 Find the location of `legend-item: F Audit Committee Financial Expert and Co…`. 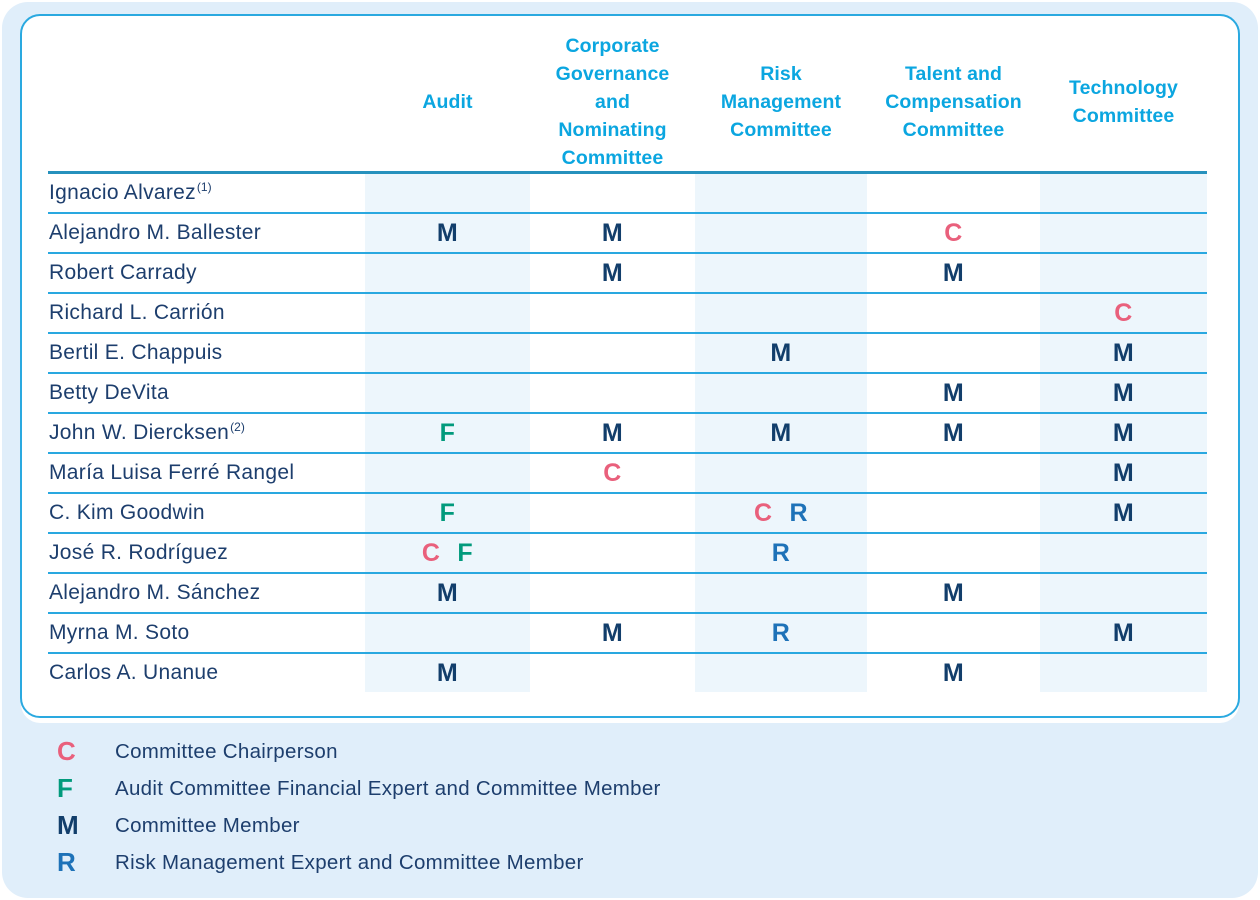

legend-item: F Audit Committee Financial Expert and Co… is located at coordinates (359, 788).